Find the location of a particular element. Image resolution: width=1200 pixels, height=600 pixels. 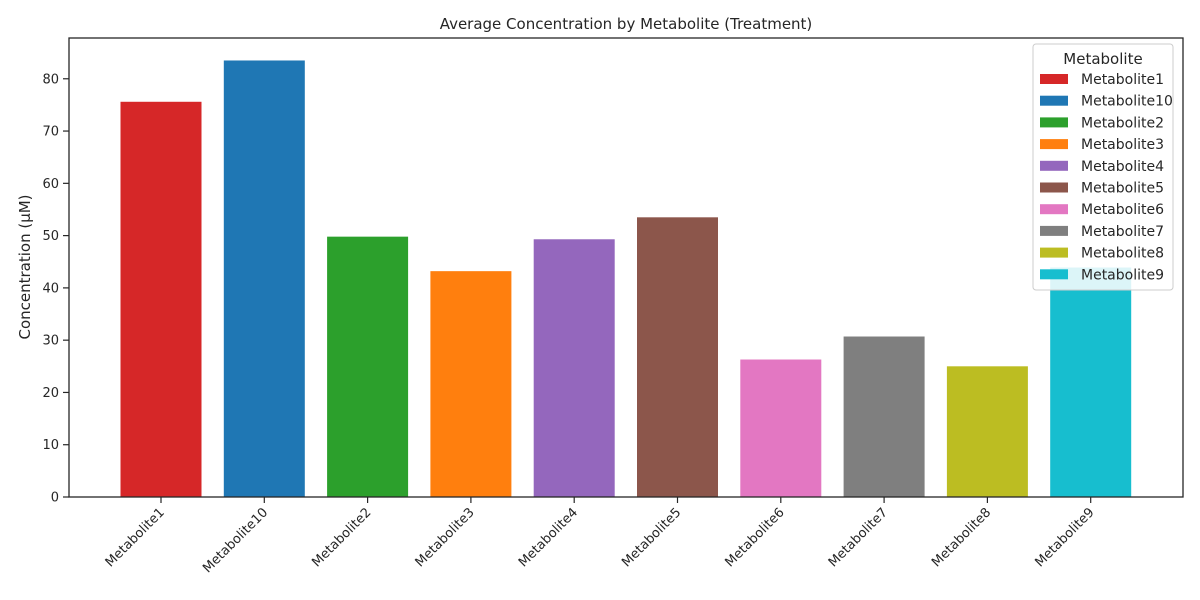

x-tick-label: Metabolite6 is located at coordinates (755, 537).